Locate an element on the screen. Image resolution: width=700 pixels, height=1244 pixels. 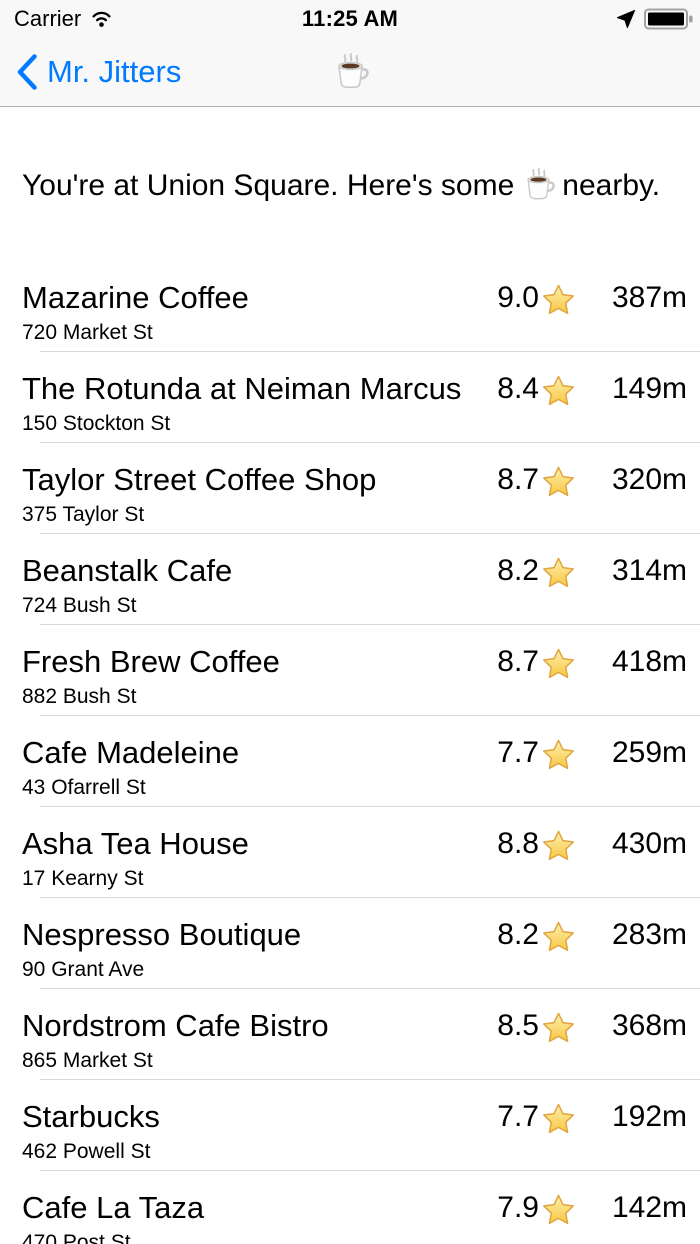
rating-value: 8.8 is located at coordinates (518, 843).